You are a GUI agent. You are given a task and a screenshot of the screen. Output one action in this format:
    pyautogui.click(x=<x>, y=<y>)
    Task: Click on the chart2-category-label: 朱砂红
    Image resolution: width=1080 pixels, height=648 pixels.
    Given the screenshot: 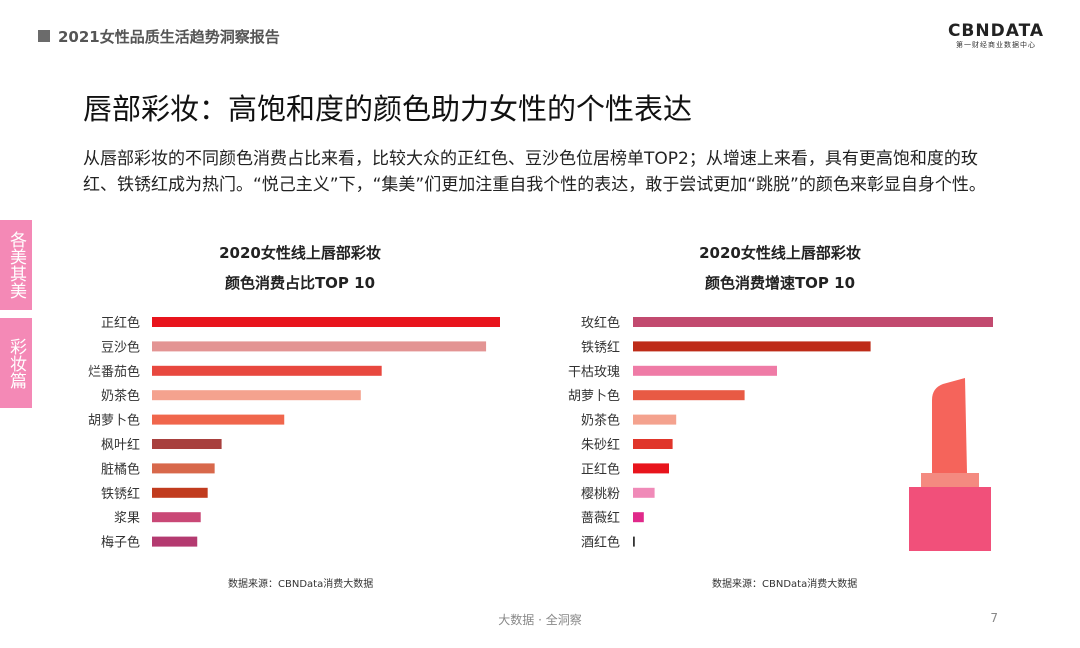 What is the action you would take?
    pyautogui.click(x=600, y=445)
    